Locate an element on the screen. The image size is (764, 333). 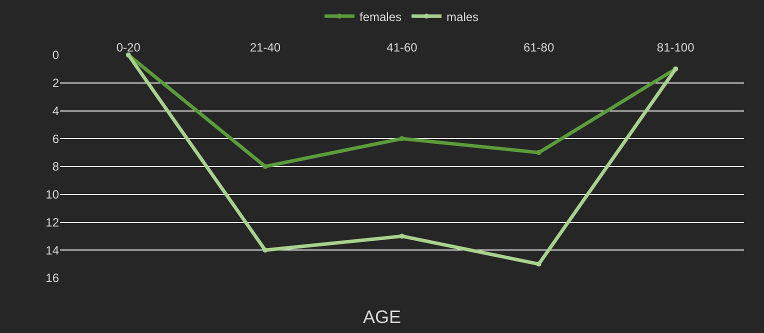
y-tick-label: 8 is located at coordinates (56, 167).